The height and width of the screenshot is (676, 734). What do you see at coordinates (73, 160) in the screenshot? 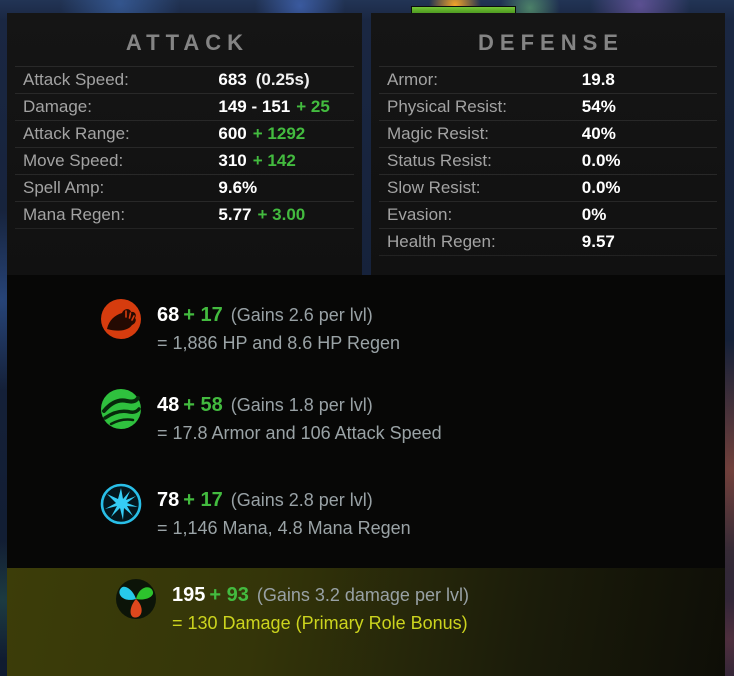
I see `stat-label: Move Speed:` at bounding box center [73, 160].